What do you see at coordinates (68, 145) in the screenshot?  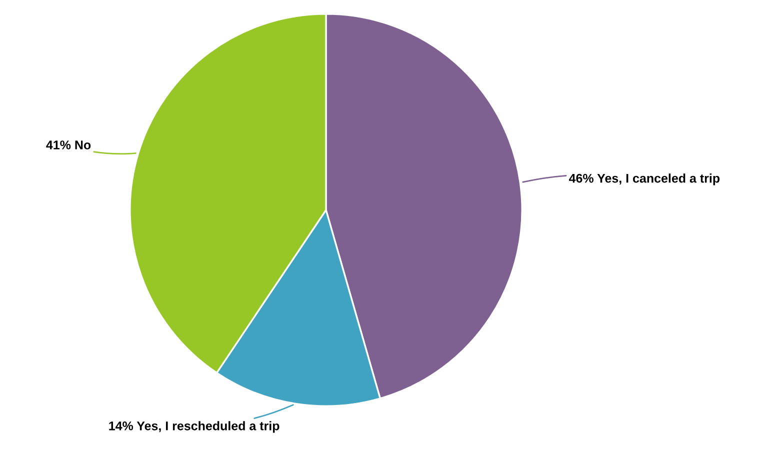 I see `slice-label: 41% No` at bounding box center [68, 145].